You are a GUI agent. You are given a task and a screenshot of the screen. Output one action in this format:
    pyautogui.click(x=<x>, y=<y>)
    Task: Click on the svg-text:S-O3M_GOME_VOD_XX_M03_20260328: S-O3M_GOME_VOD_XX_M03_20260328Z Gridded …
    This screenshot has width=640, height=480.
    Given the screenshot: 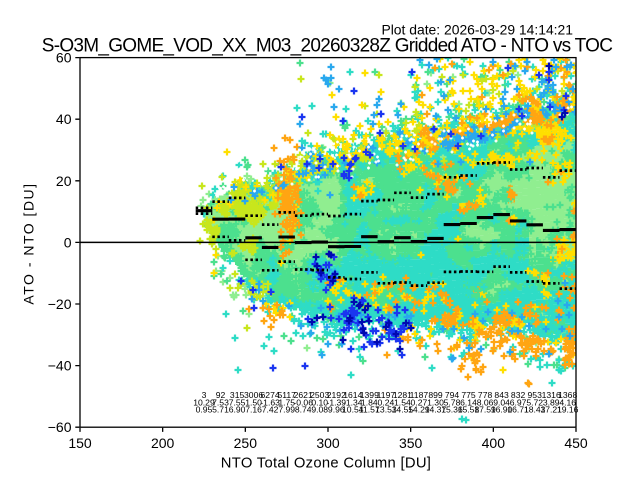 What is the action you would take?
    pyautogui.click(x=327, y=46)
    